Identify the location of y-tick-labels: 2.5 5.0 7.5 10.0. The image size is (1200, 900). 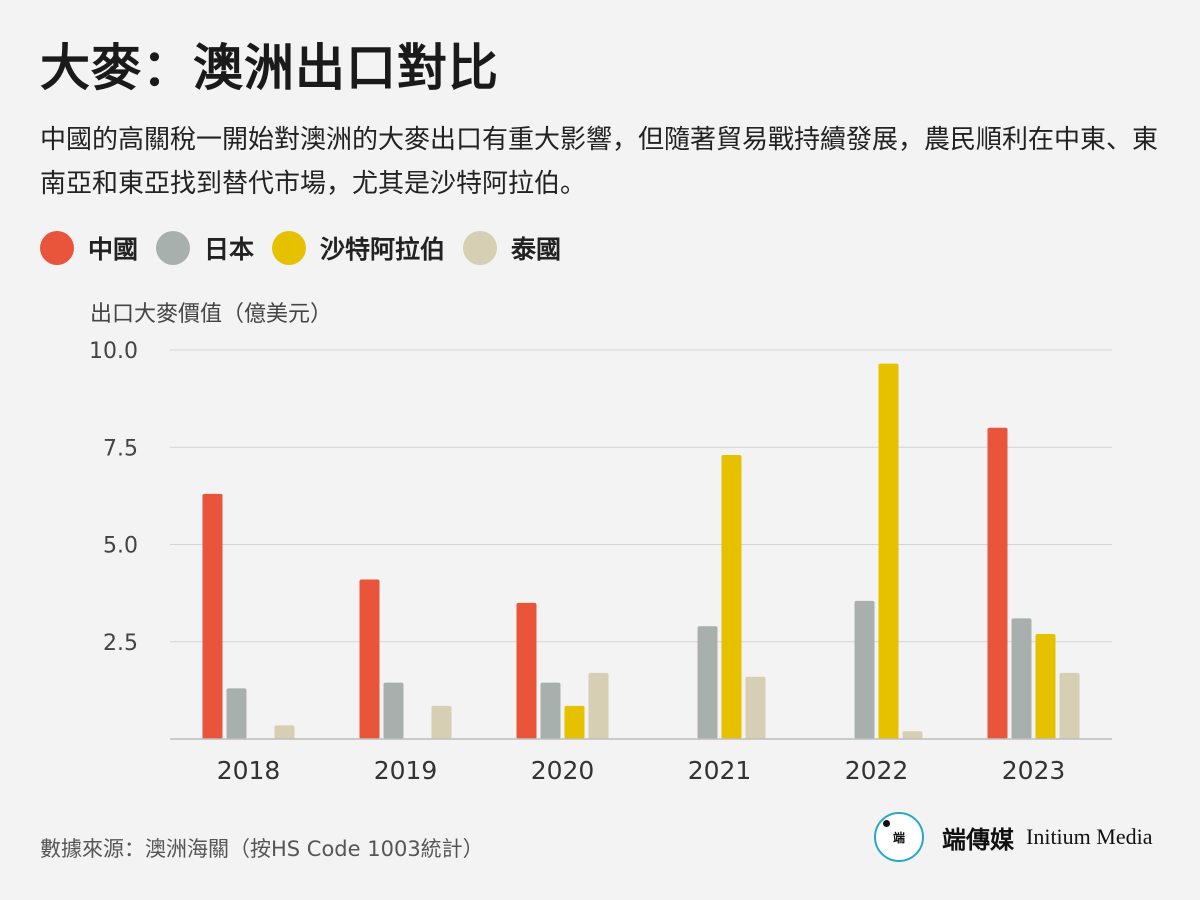
(113, 497).